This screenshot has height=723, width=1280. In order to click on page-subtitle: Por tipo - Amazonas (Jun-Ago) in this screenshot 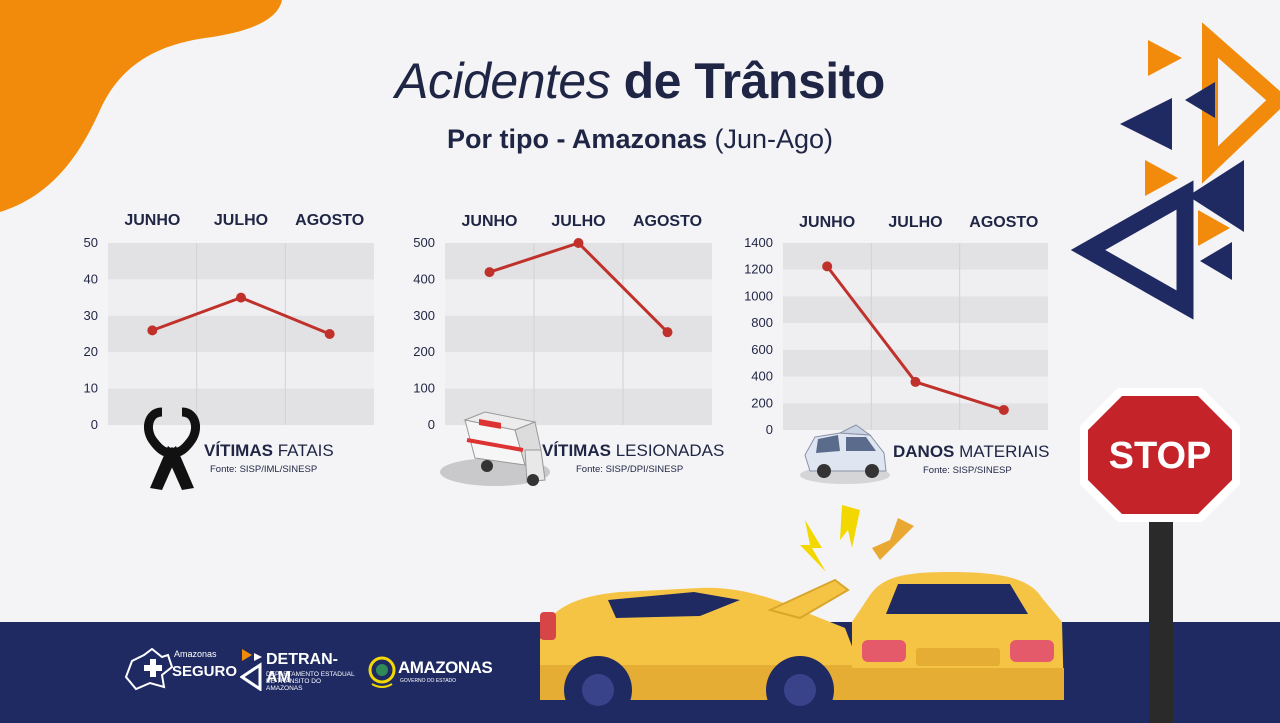, I will do `click(640, 139)`.